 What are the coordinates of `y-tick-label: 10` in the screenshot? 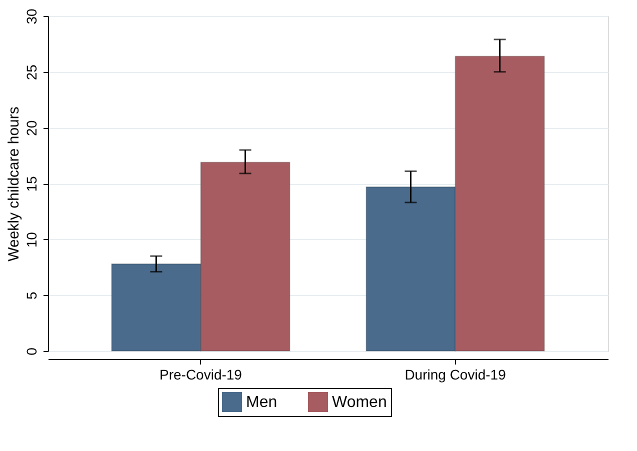 It's located at (32, 240).